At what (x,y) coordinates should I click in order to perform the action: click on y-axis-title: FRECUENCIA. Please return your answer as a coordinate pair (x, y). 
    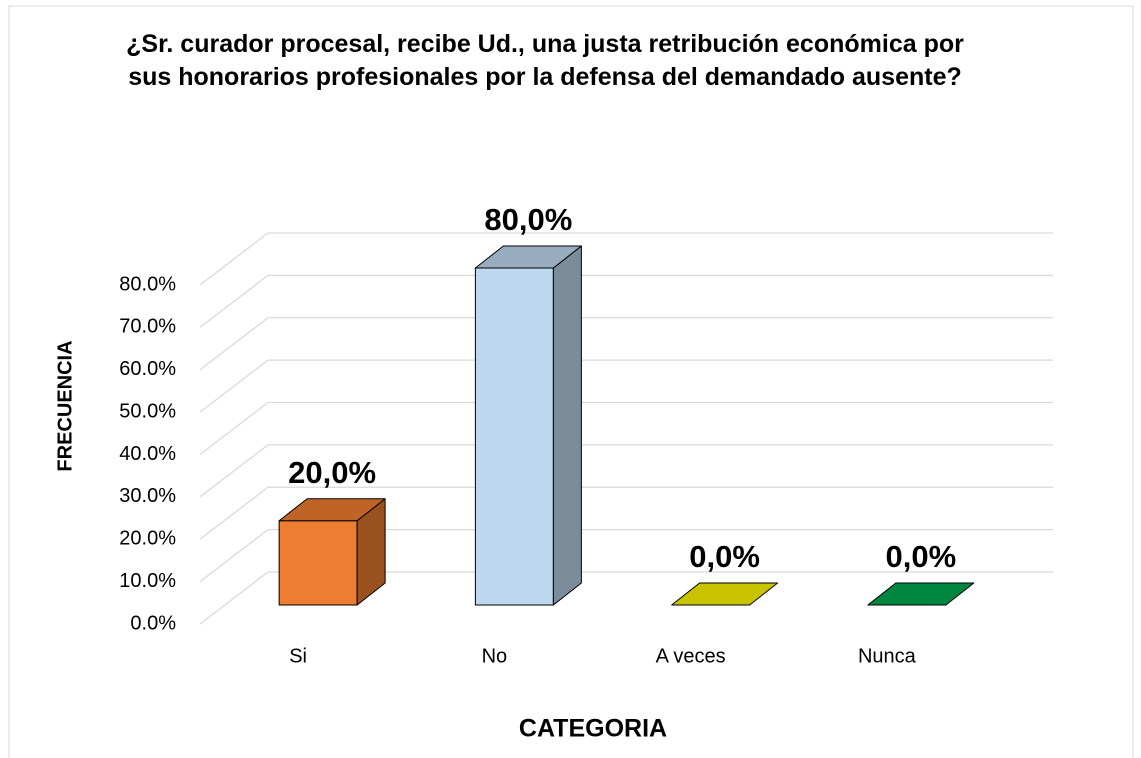
    Looking at the image, I should click on (65, 405).